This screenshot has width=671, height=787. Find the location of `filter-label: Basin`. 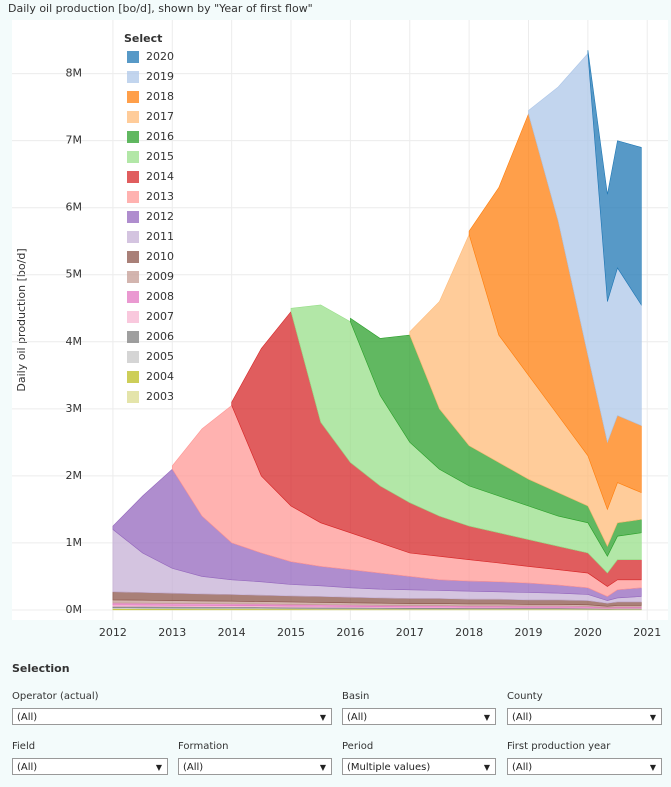

filter-label: Basin is located at coordinates (356, 696).